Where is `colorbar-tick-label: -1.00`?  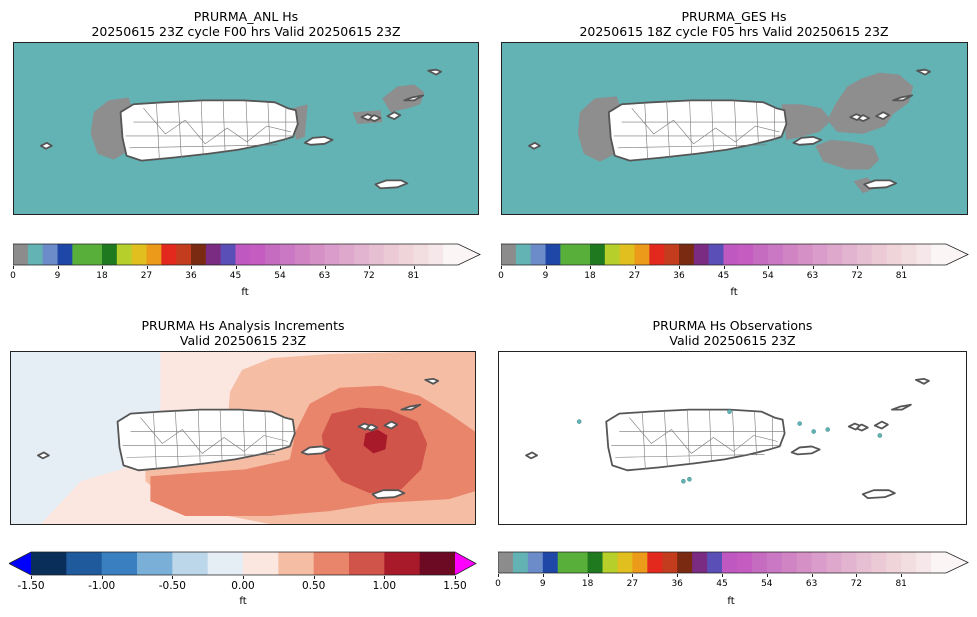
colorbar-tick-label: -1.00 is located at coordinates (102, 586).